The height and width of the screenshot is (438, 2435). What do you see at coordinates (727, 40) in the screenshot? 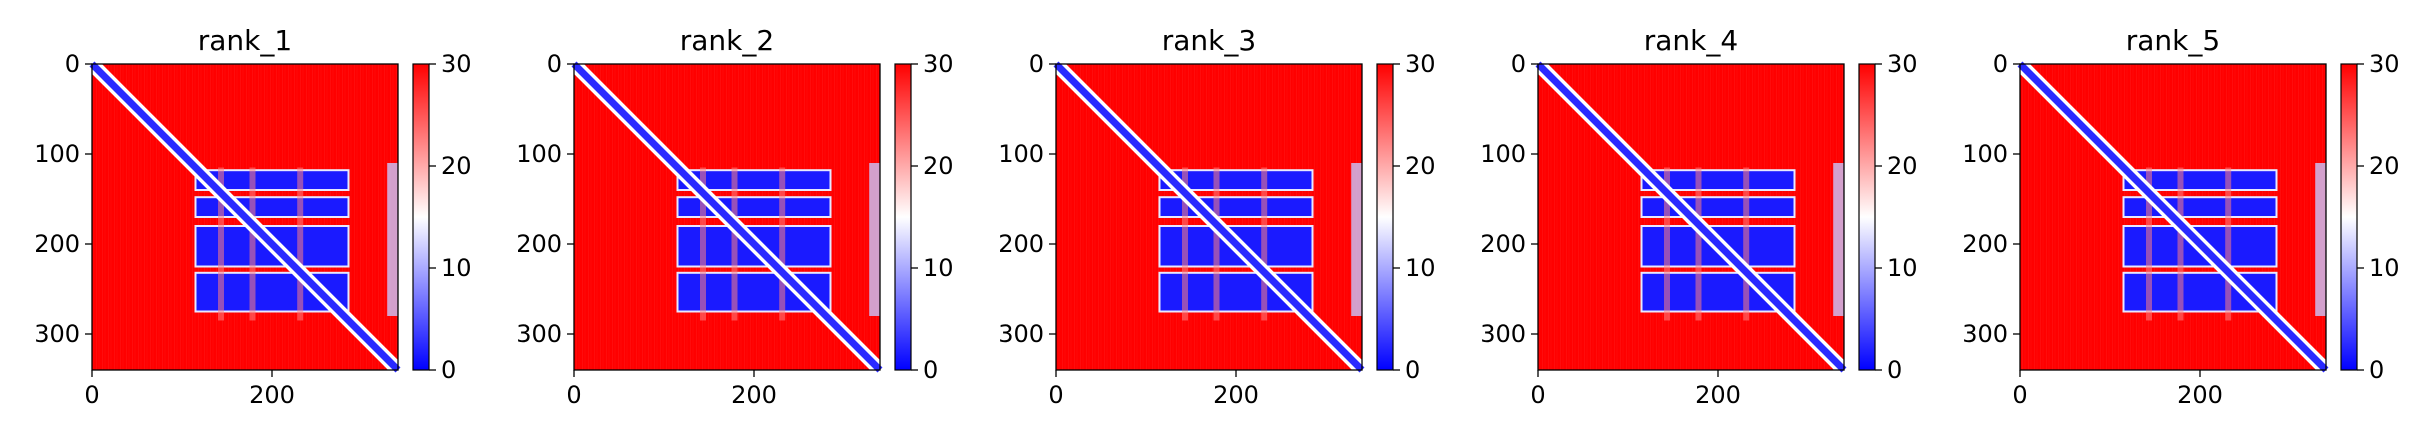
I see `panel-title: rank_2` at bounding box center [727, 40].